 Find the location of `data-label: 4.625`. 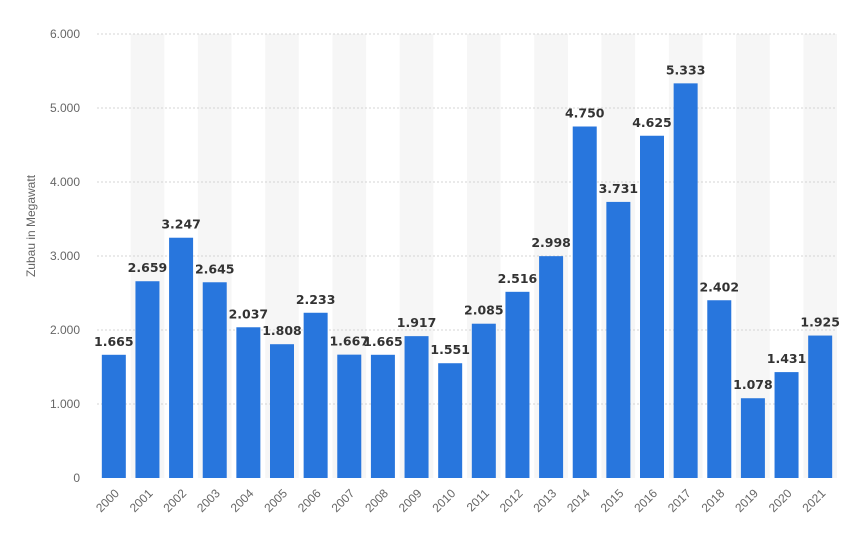

data-label: 4.625 is located at coordinates (652, 122).